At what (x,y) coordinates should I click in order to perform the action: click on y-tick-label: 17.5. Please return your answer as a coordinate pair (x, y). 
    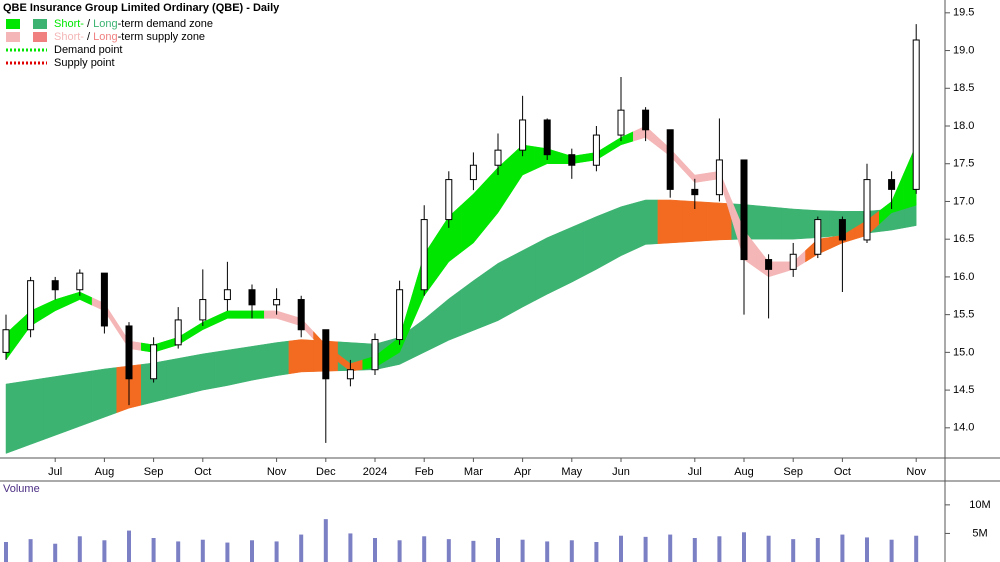
    Looking at the image, I should click on (963, 164).